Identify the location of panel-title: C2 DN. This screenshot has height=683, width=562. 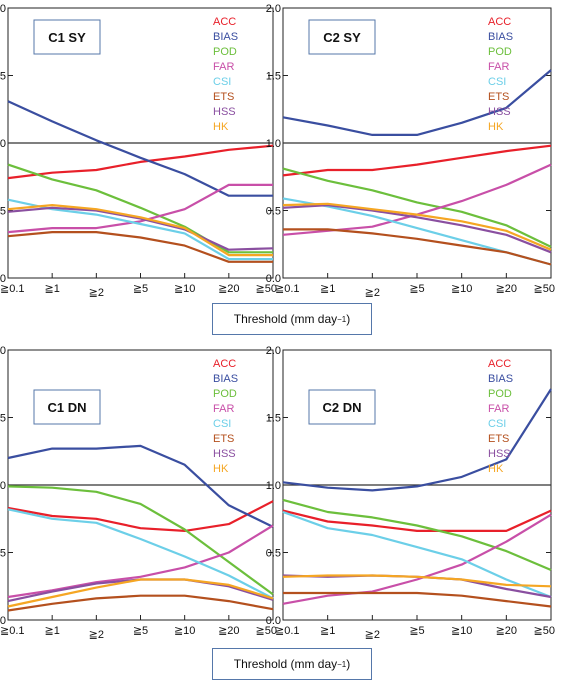
(341, 407).